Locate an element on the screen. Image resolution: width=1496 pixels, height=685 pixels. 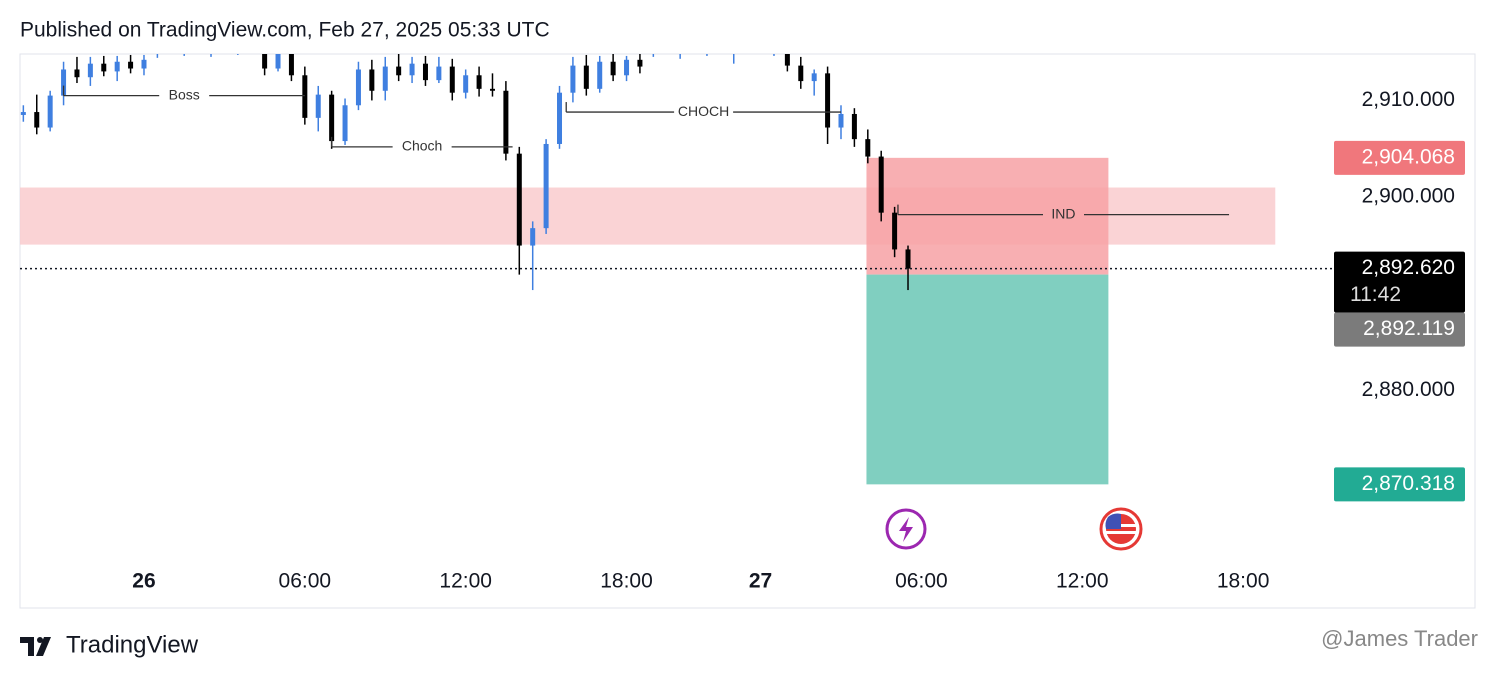
price-label: 2,870.318 is located at coordinates (1408, 483).